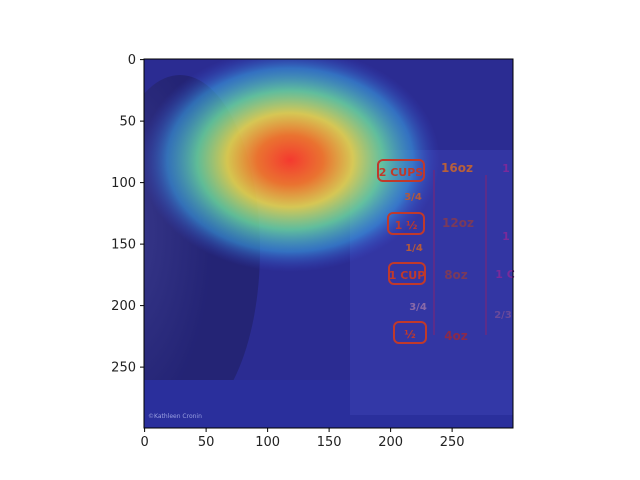  I want to click on cup-right-2: 1, so click(506, 236).